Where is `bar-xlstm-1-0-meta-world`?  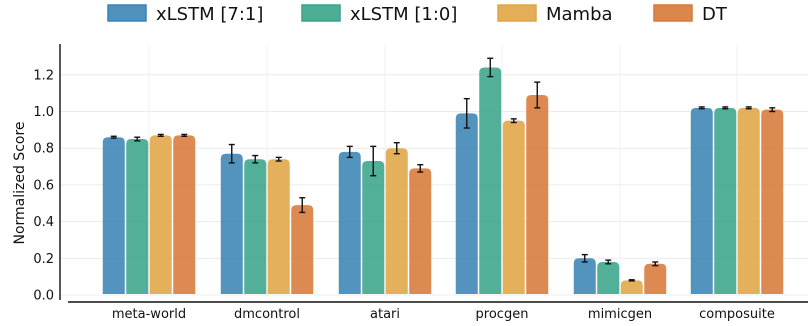
bar-xlstm-1-0-meta-world is located at coordinates (137, 216).